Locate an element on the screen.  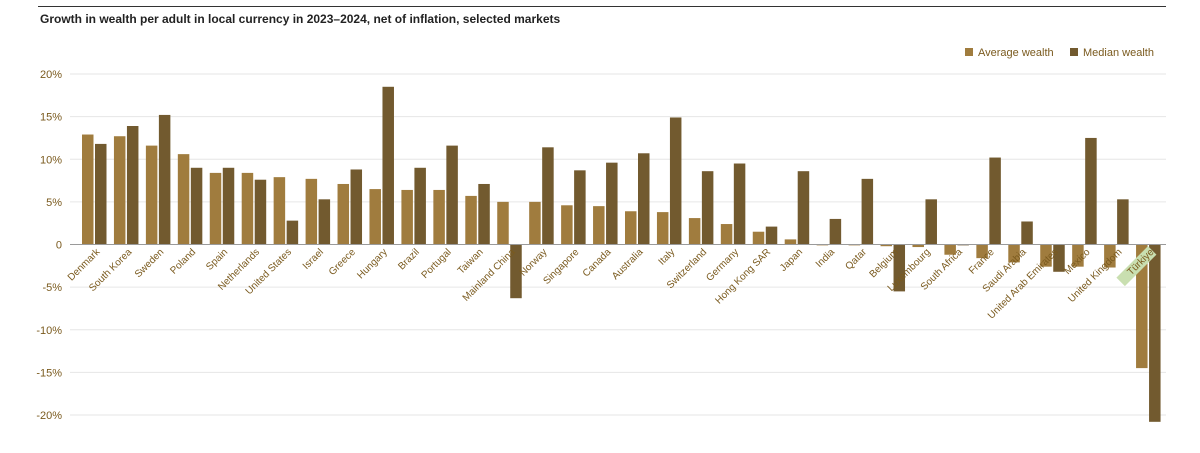
y-tick-label: -20% is located at coordinates (49, 416).